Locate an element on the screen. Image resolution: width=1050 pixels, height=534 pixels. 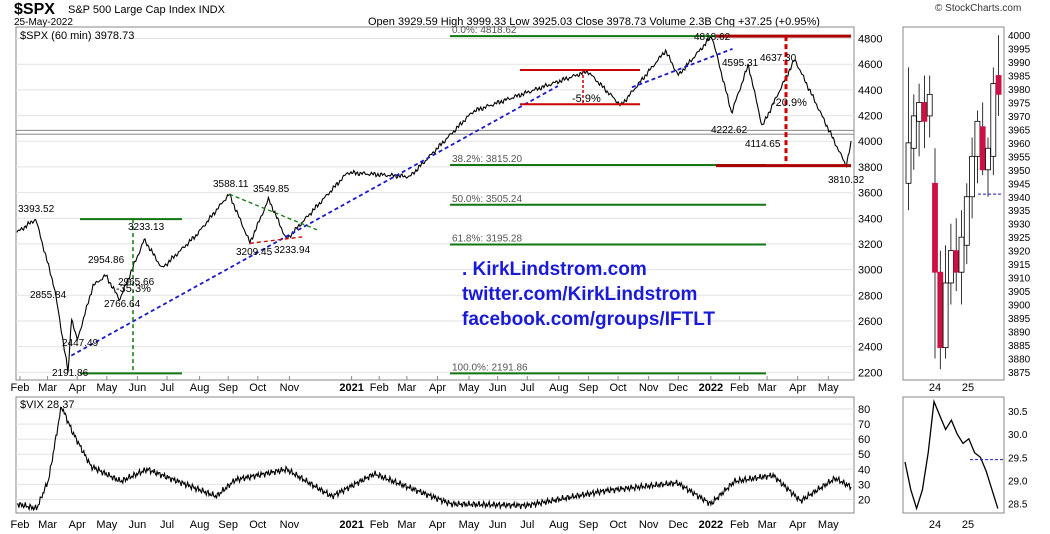
y-tick-intraday-14: 3945 is located at coordinates (1019, 184).